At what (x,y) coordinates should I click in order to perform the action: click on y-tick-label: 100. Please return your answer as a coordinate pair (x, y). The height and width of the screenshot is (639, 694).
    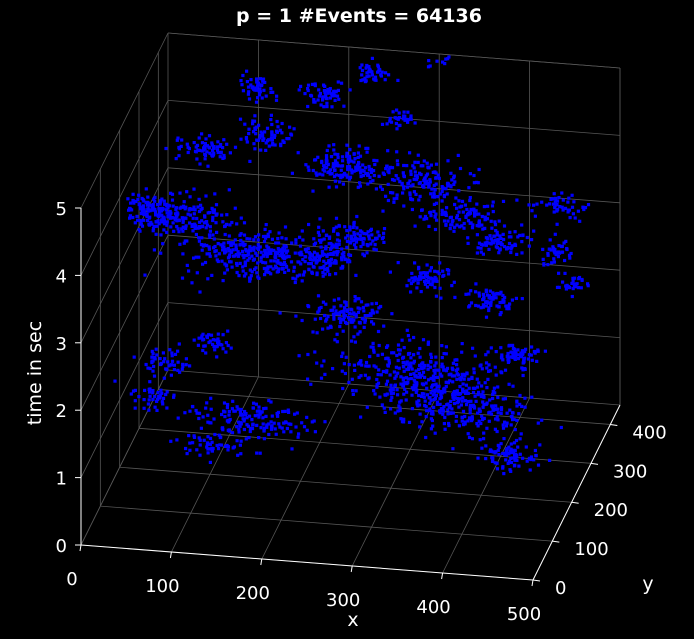
    Looking at the image, I should click on (591, 549).